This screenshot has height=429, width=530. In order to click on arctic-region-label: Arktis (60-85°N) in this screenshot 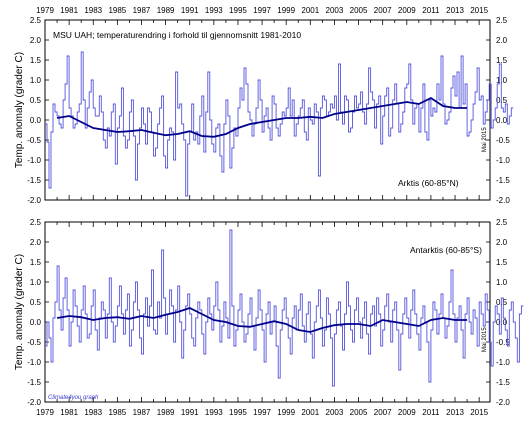, I will do `click(428, 183)`.